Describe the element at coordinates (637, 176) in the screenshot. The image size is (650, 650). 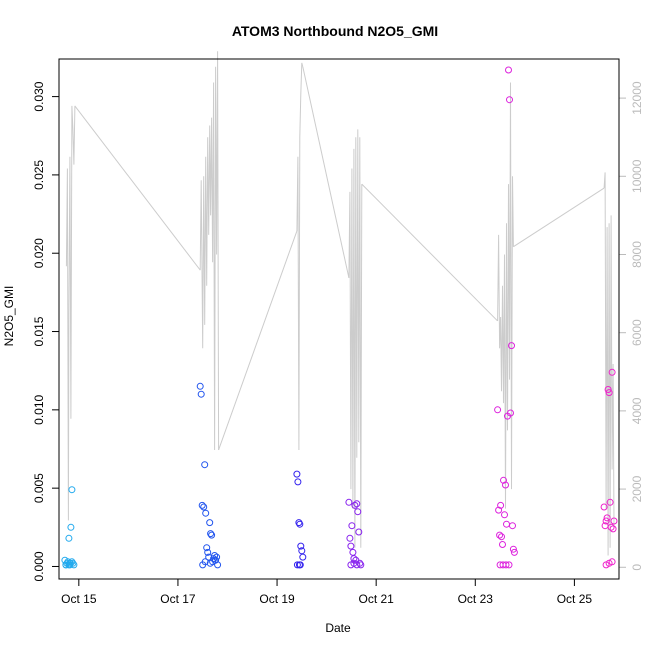
I see `y2-tick-label: 10000` at that location.